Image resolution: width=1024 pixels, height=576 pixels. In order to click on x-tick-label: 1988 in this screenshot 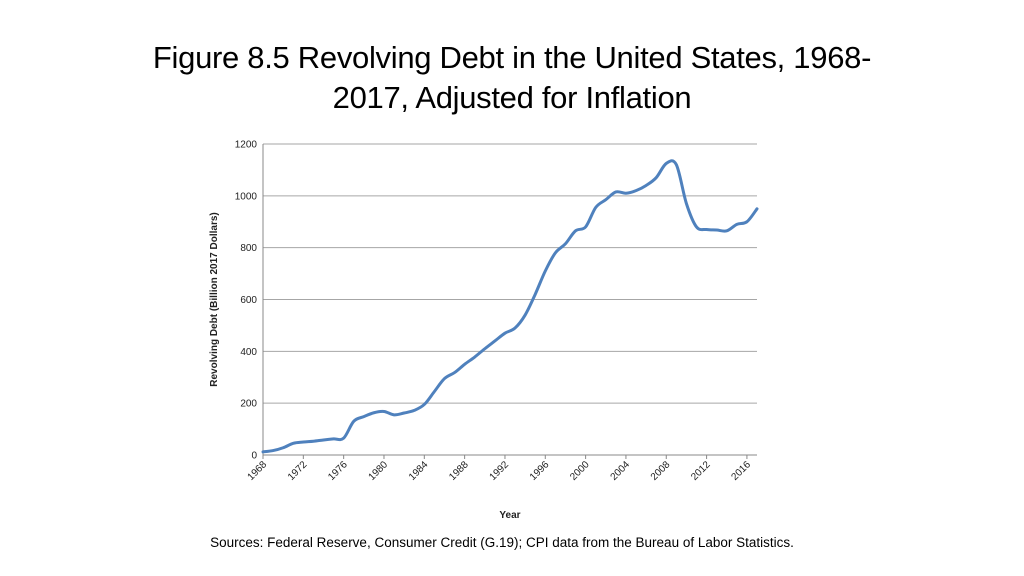, I will do `click(459, 471)`.